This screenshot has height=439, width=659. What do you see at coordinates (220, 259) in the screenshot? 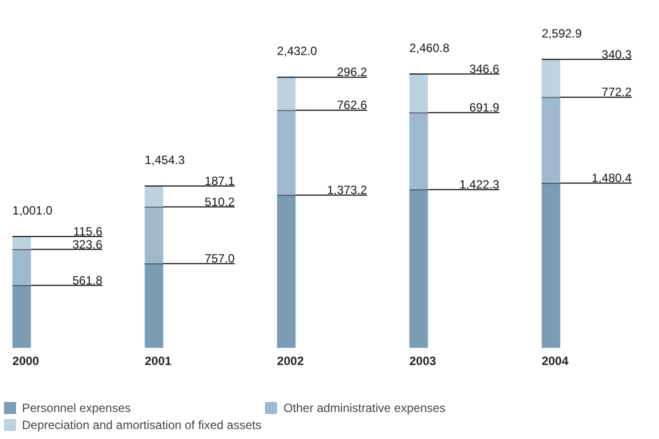
I see `data-label: 757.0` at bounding box center [220, 259].